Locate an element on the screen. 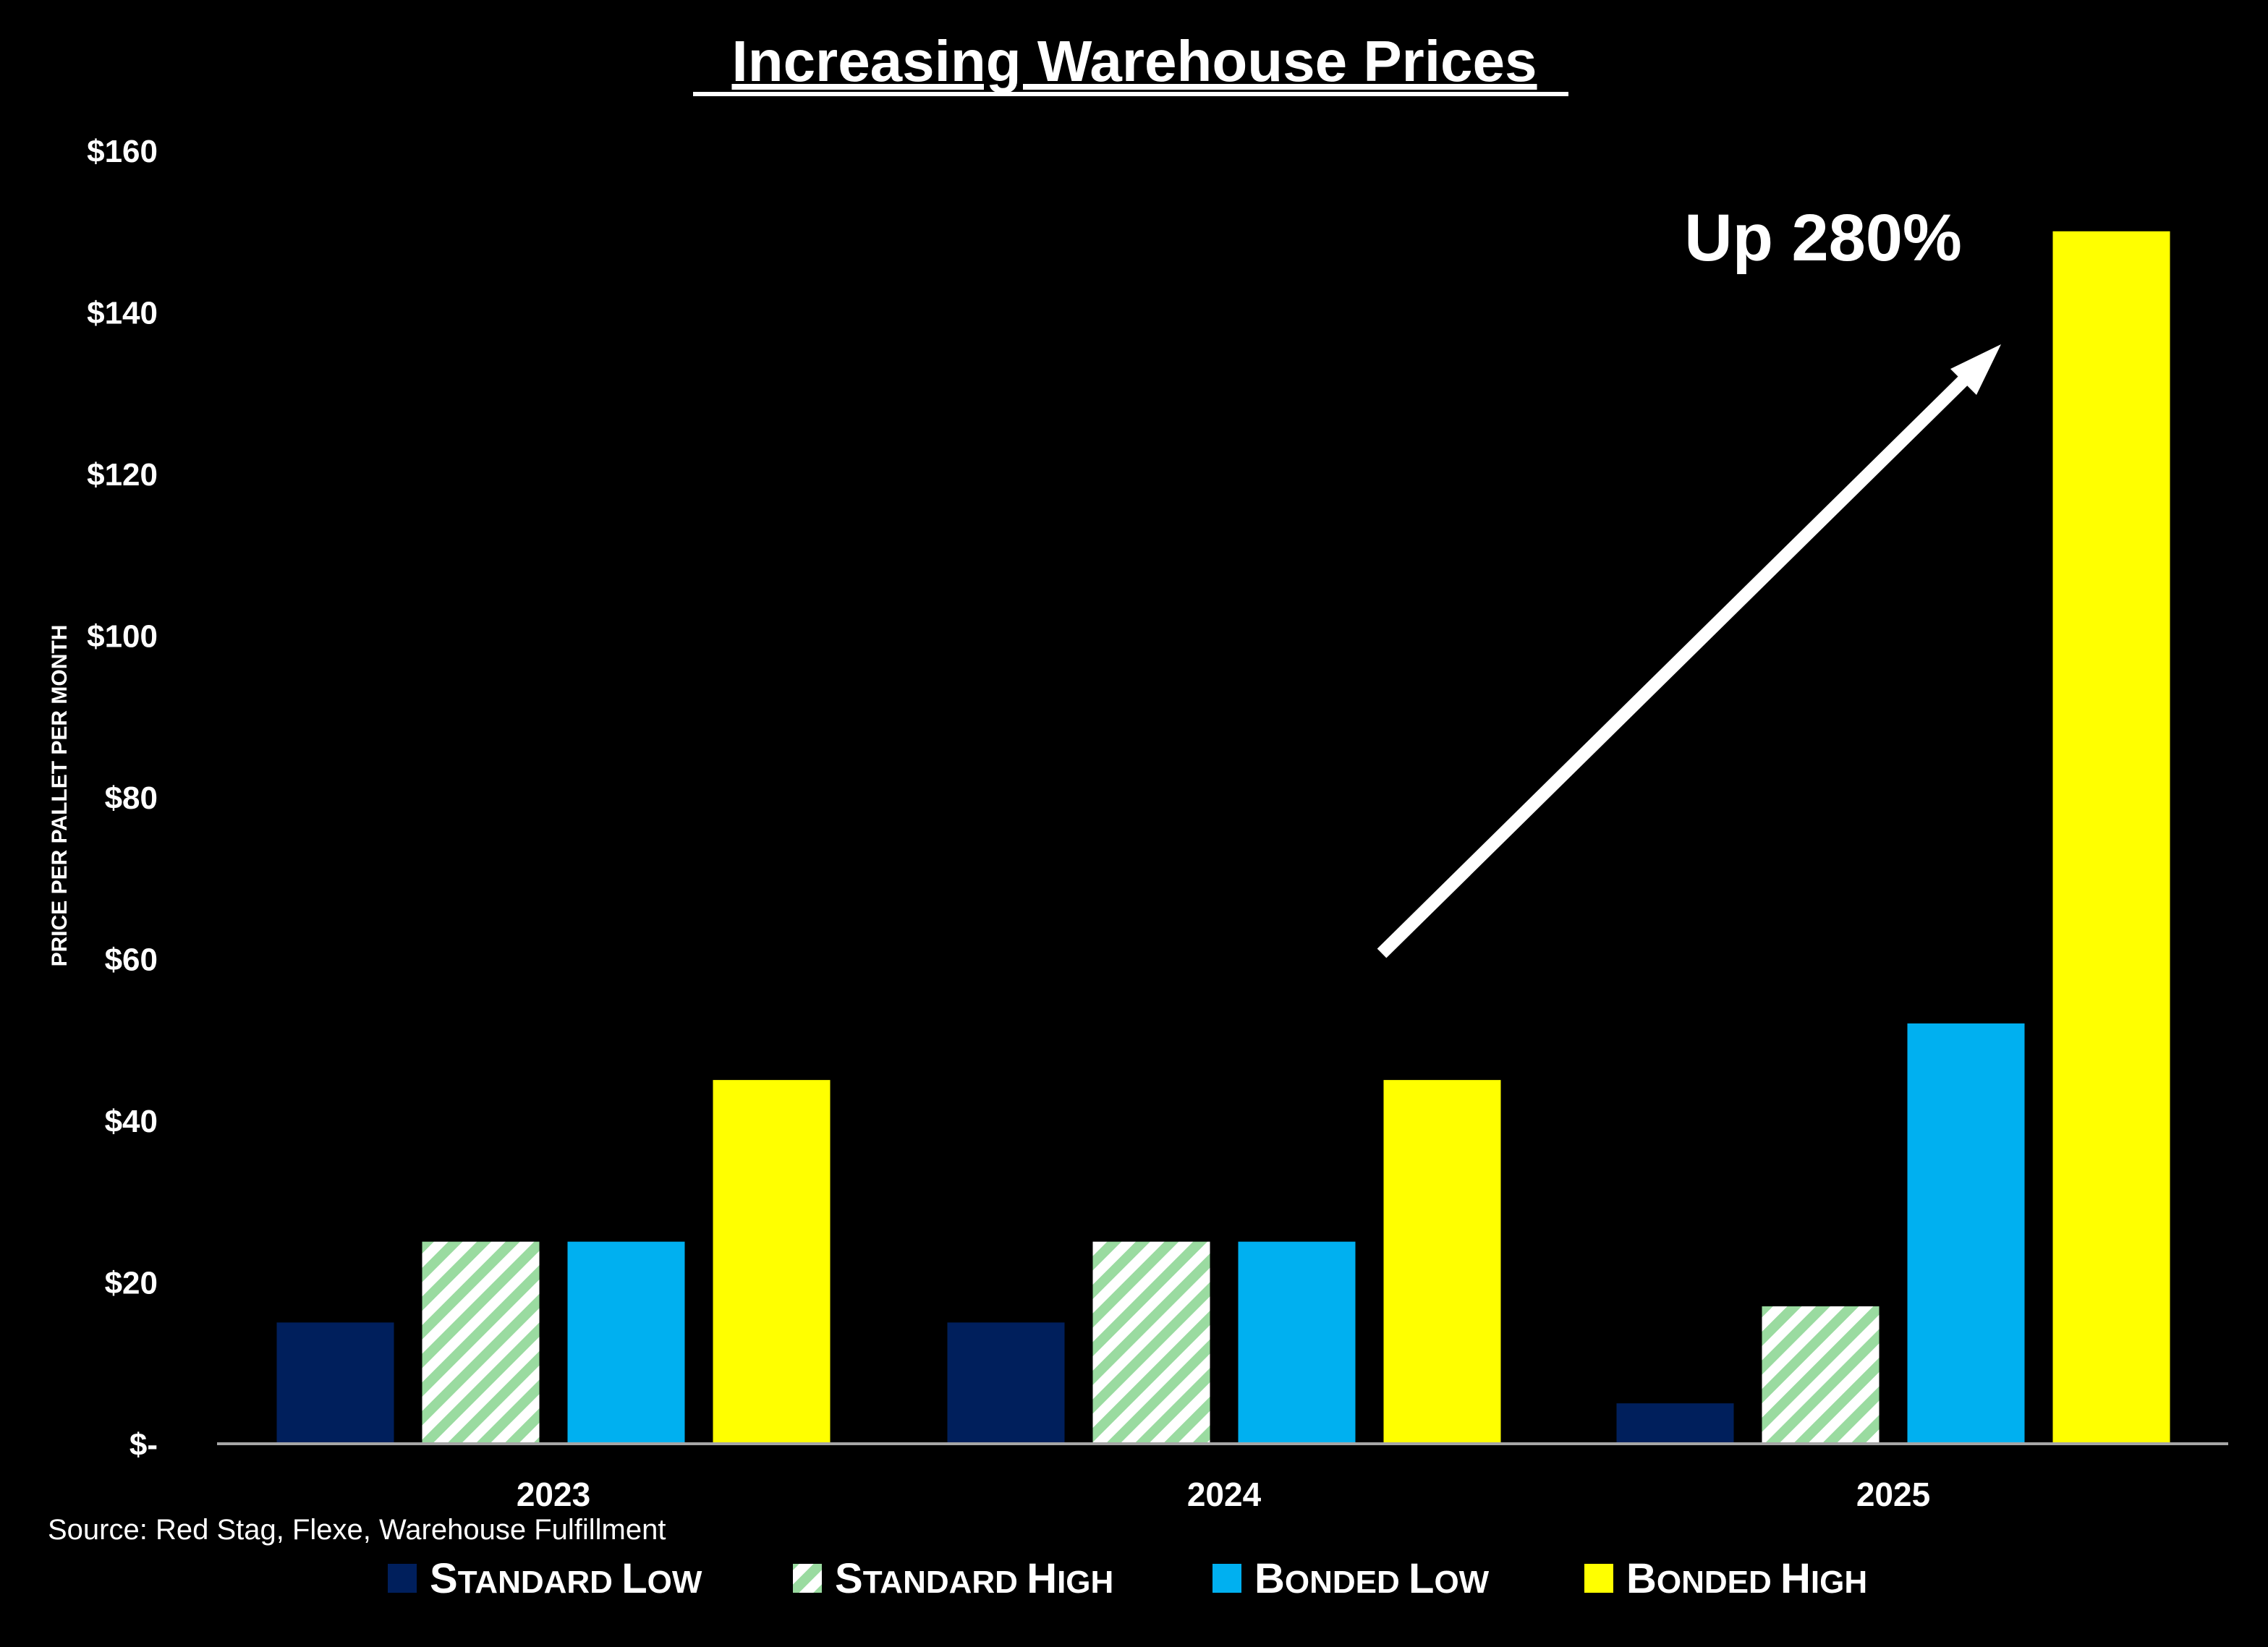 The height and width of the screenshot is (1647, 2268). bar-bonded-high-2025 is located at coordinates (2111, 837).